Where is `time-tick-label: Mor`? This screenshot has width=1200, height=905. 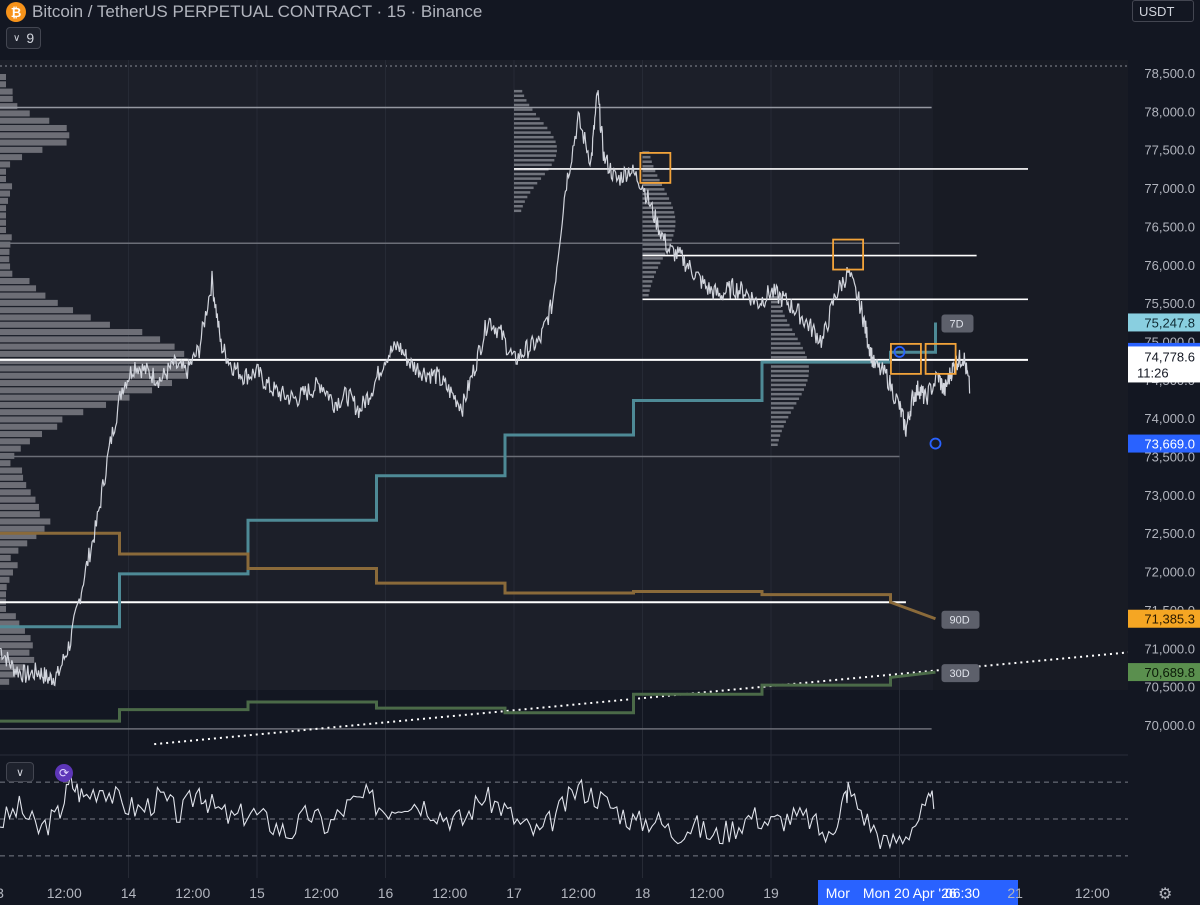 time-tick-label: Mor is located at coordinates (838, 893).